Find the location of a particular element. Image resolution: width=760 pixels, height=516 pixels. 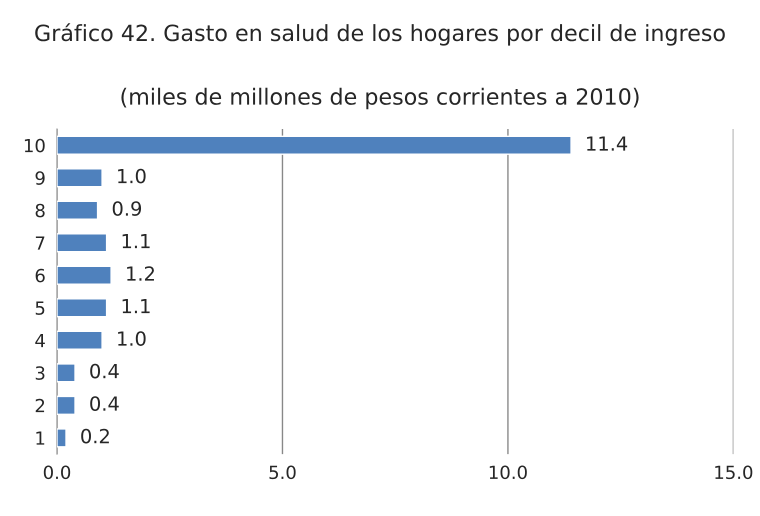

data-label: 0.2 is located at coordinates (95, 436).